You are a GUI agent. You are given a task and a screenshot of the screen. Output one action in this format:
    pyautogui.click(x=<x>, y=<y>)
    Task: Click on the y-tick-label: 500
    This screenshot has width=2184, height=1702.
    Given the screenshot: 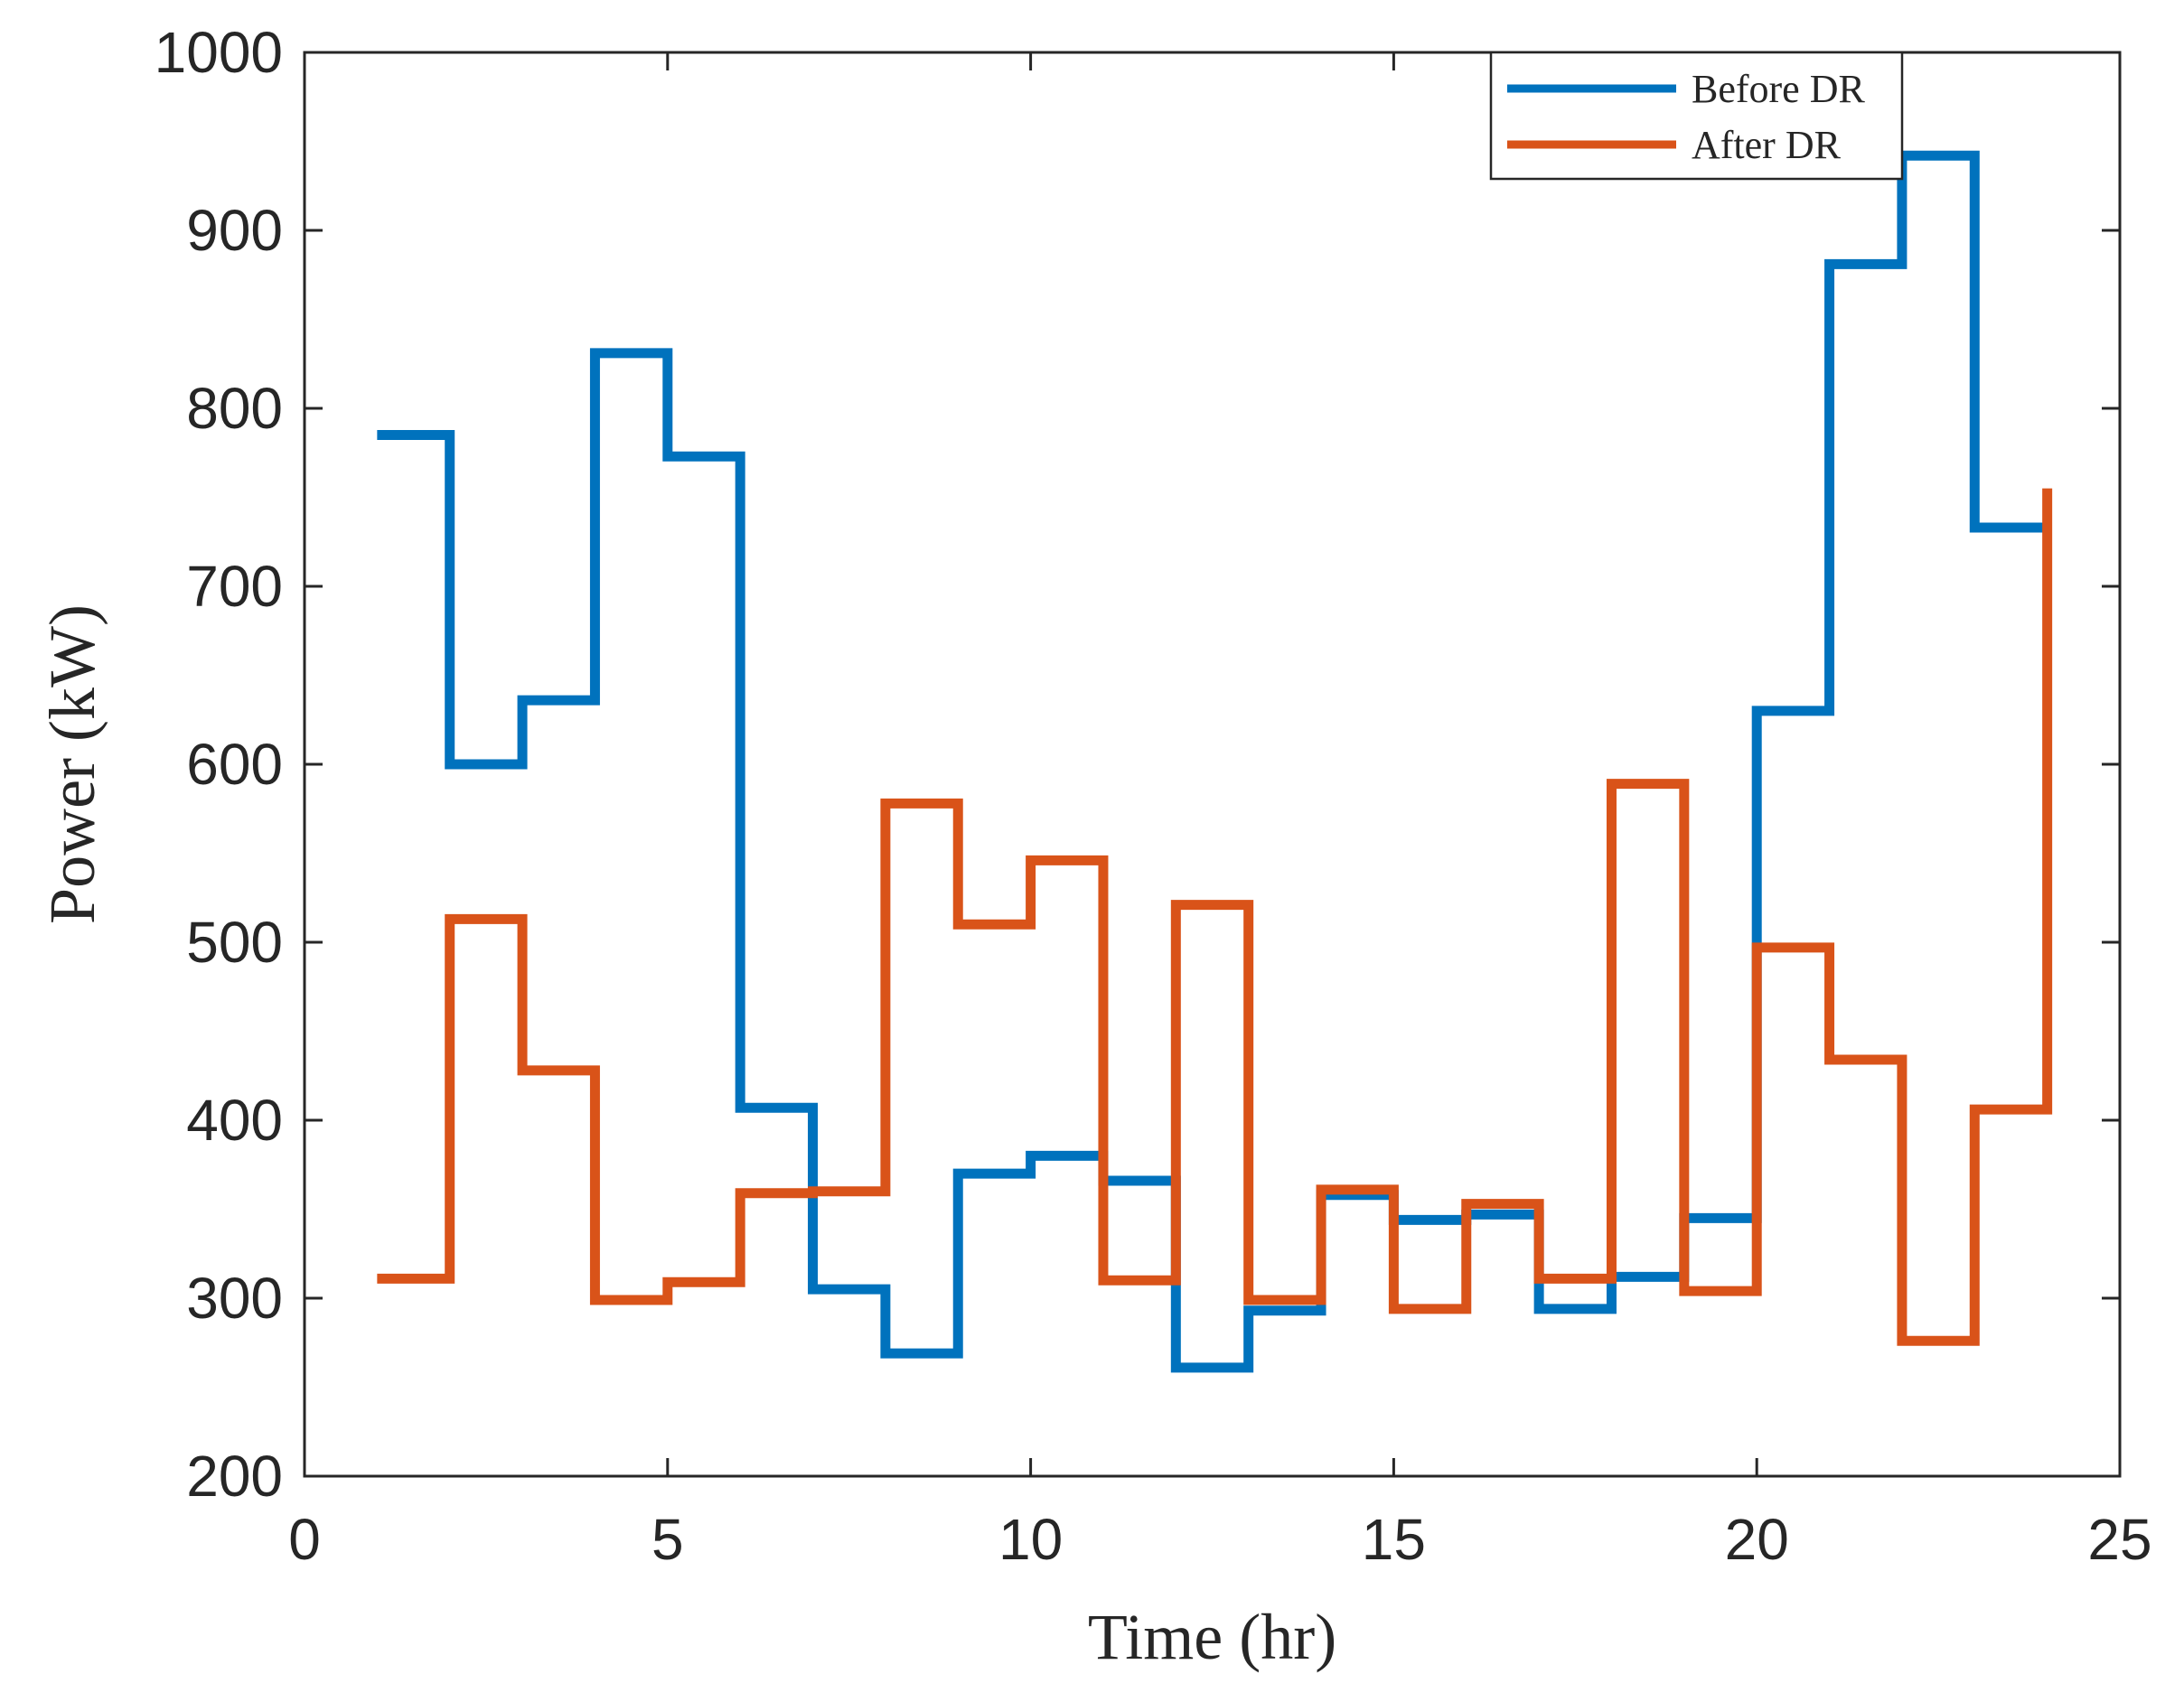 What is the action you would take?
    pyautogui.click(x=235, y=942)
    